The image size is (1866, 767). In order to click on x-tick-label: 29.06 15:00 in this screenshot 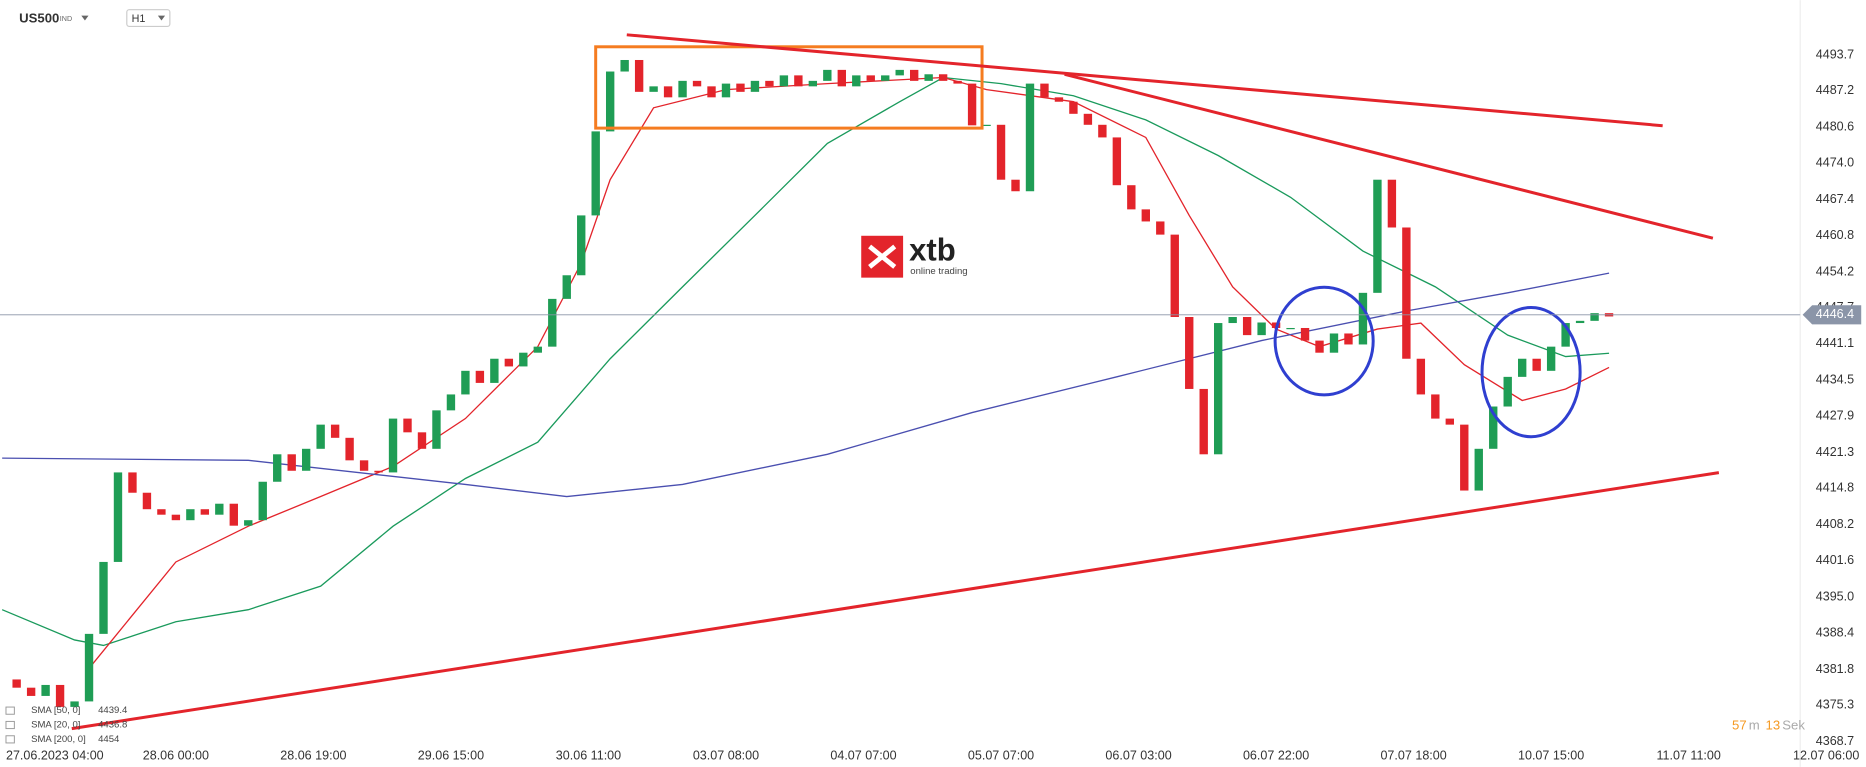, I will do `click(451, 755)`.